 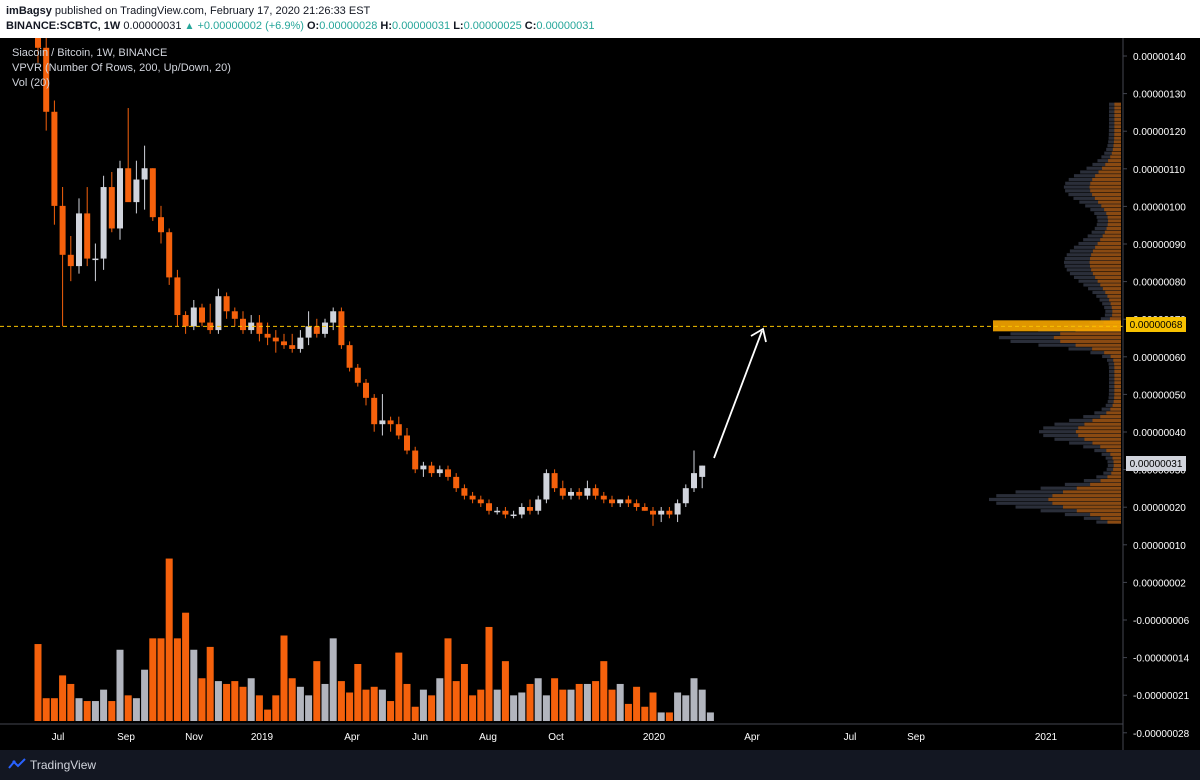 I want to click on time-tick-label: Sep, so click(x=126, y=737).